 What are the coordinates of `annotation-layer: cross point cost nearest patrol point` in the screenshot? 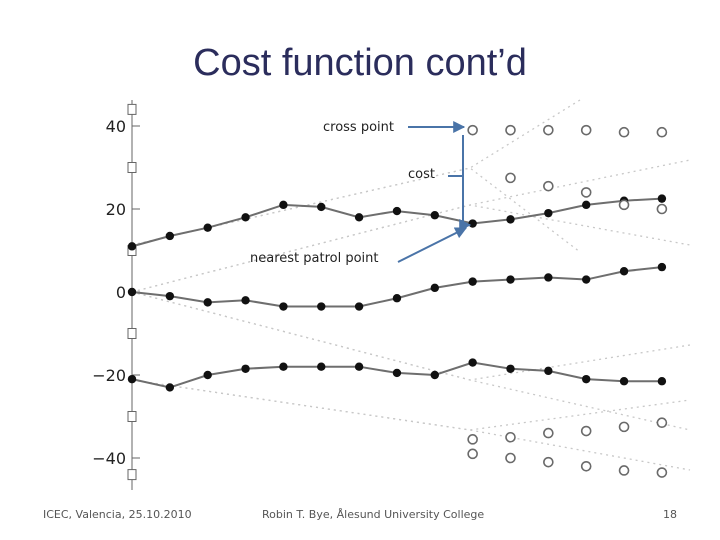 It's located at (361, 193).